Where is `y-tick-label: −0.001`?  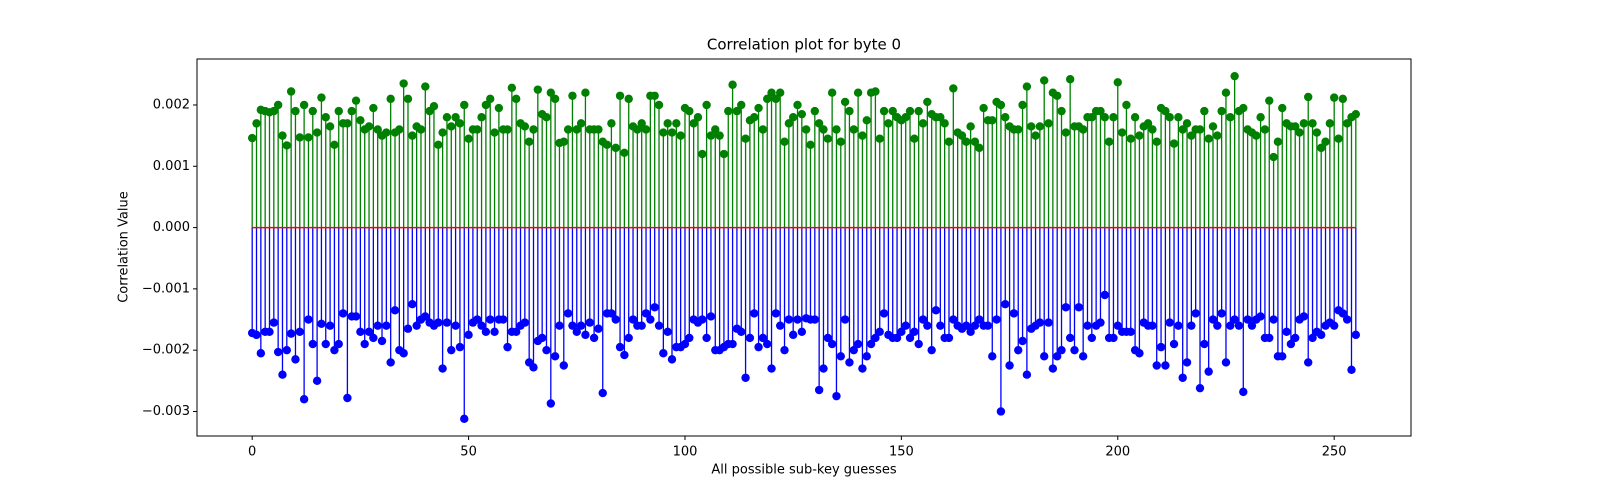 y-tick-label: −0.001 is located at coordinates (166, 288).